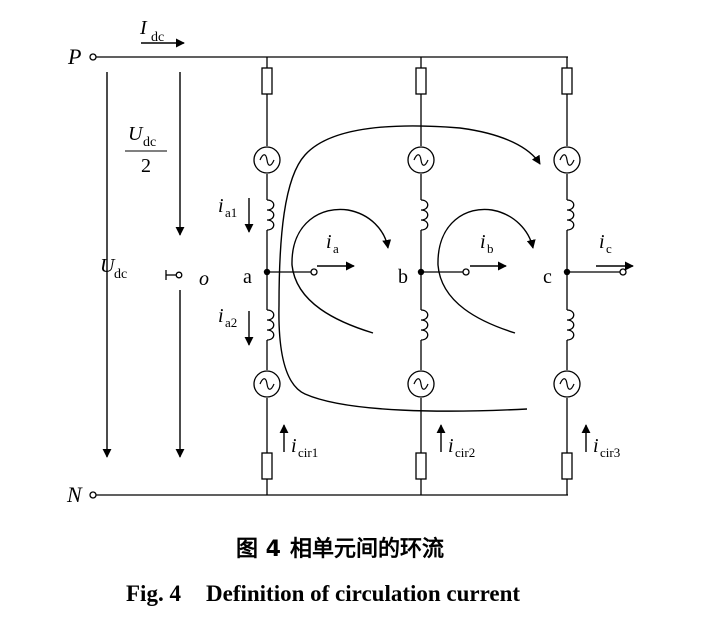 The width and height of the screenshot is (720, 624). I want to click on label-node-b: b, so click(403, 277).